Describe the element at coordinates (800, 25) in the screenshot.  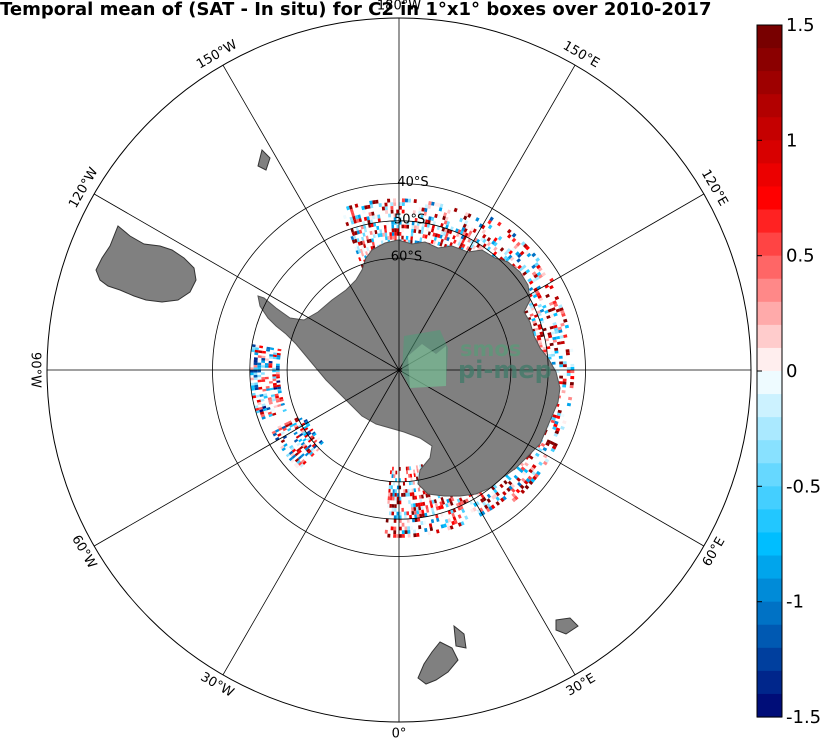
I see `colorbar-tick-label: 1.5` at that location.